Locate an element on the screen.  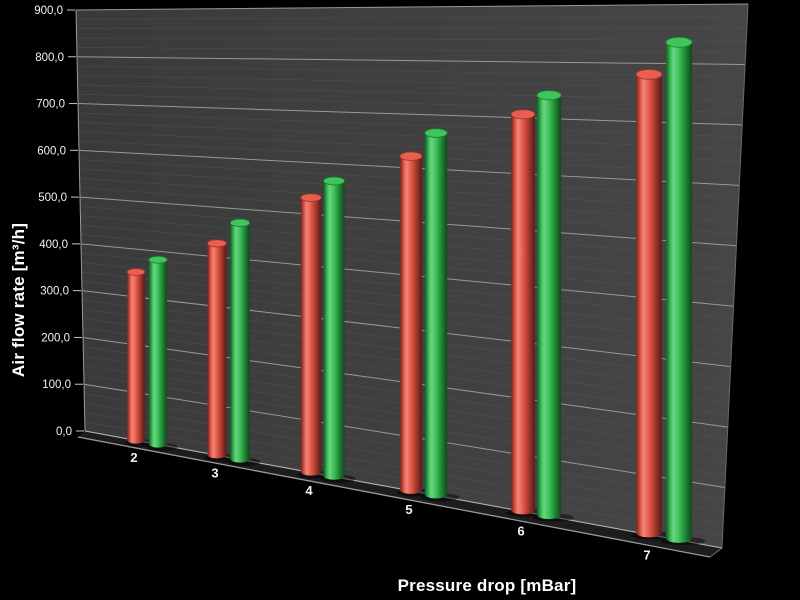
cylinder-bar-series-red-cat5 is located at coordinates (411, 325).